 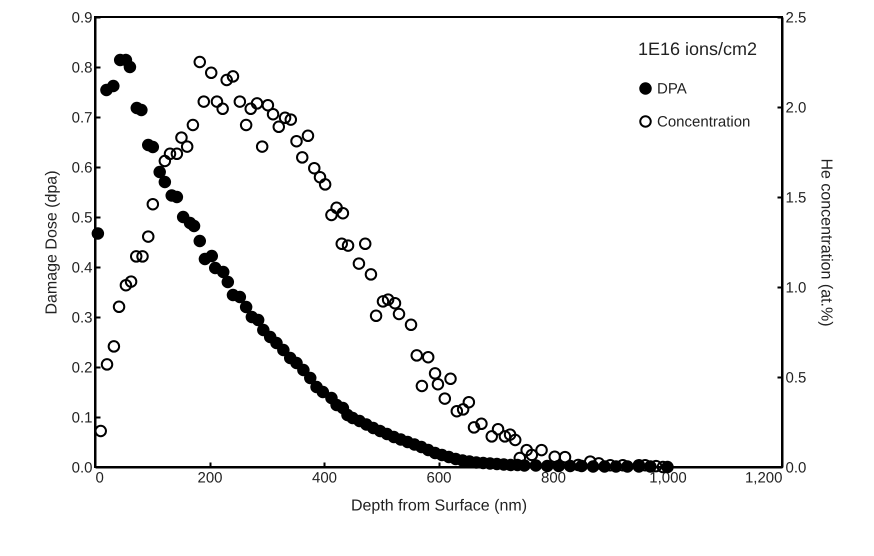 What do you see at coordinates (796, 108) in the screenshot?
I see `y2-tick-label: 2.0` at bounding box center [796, 108].